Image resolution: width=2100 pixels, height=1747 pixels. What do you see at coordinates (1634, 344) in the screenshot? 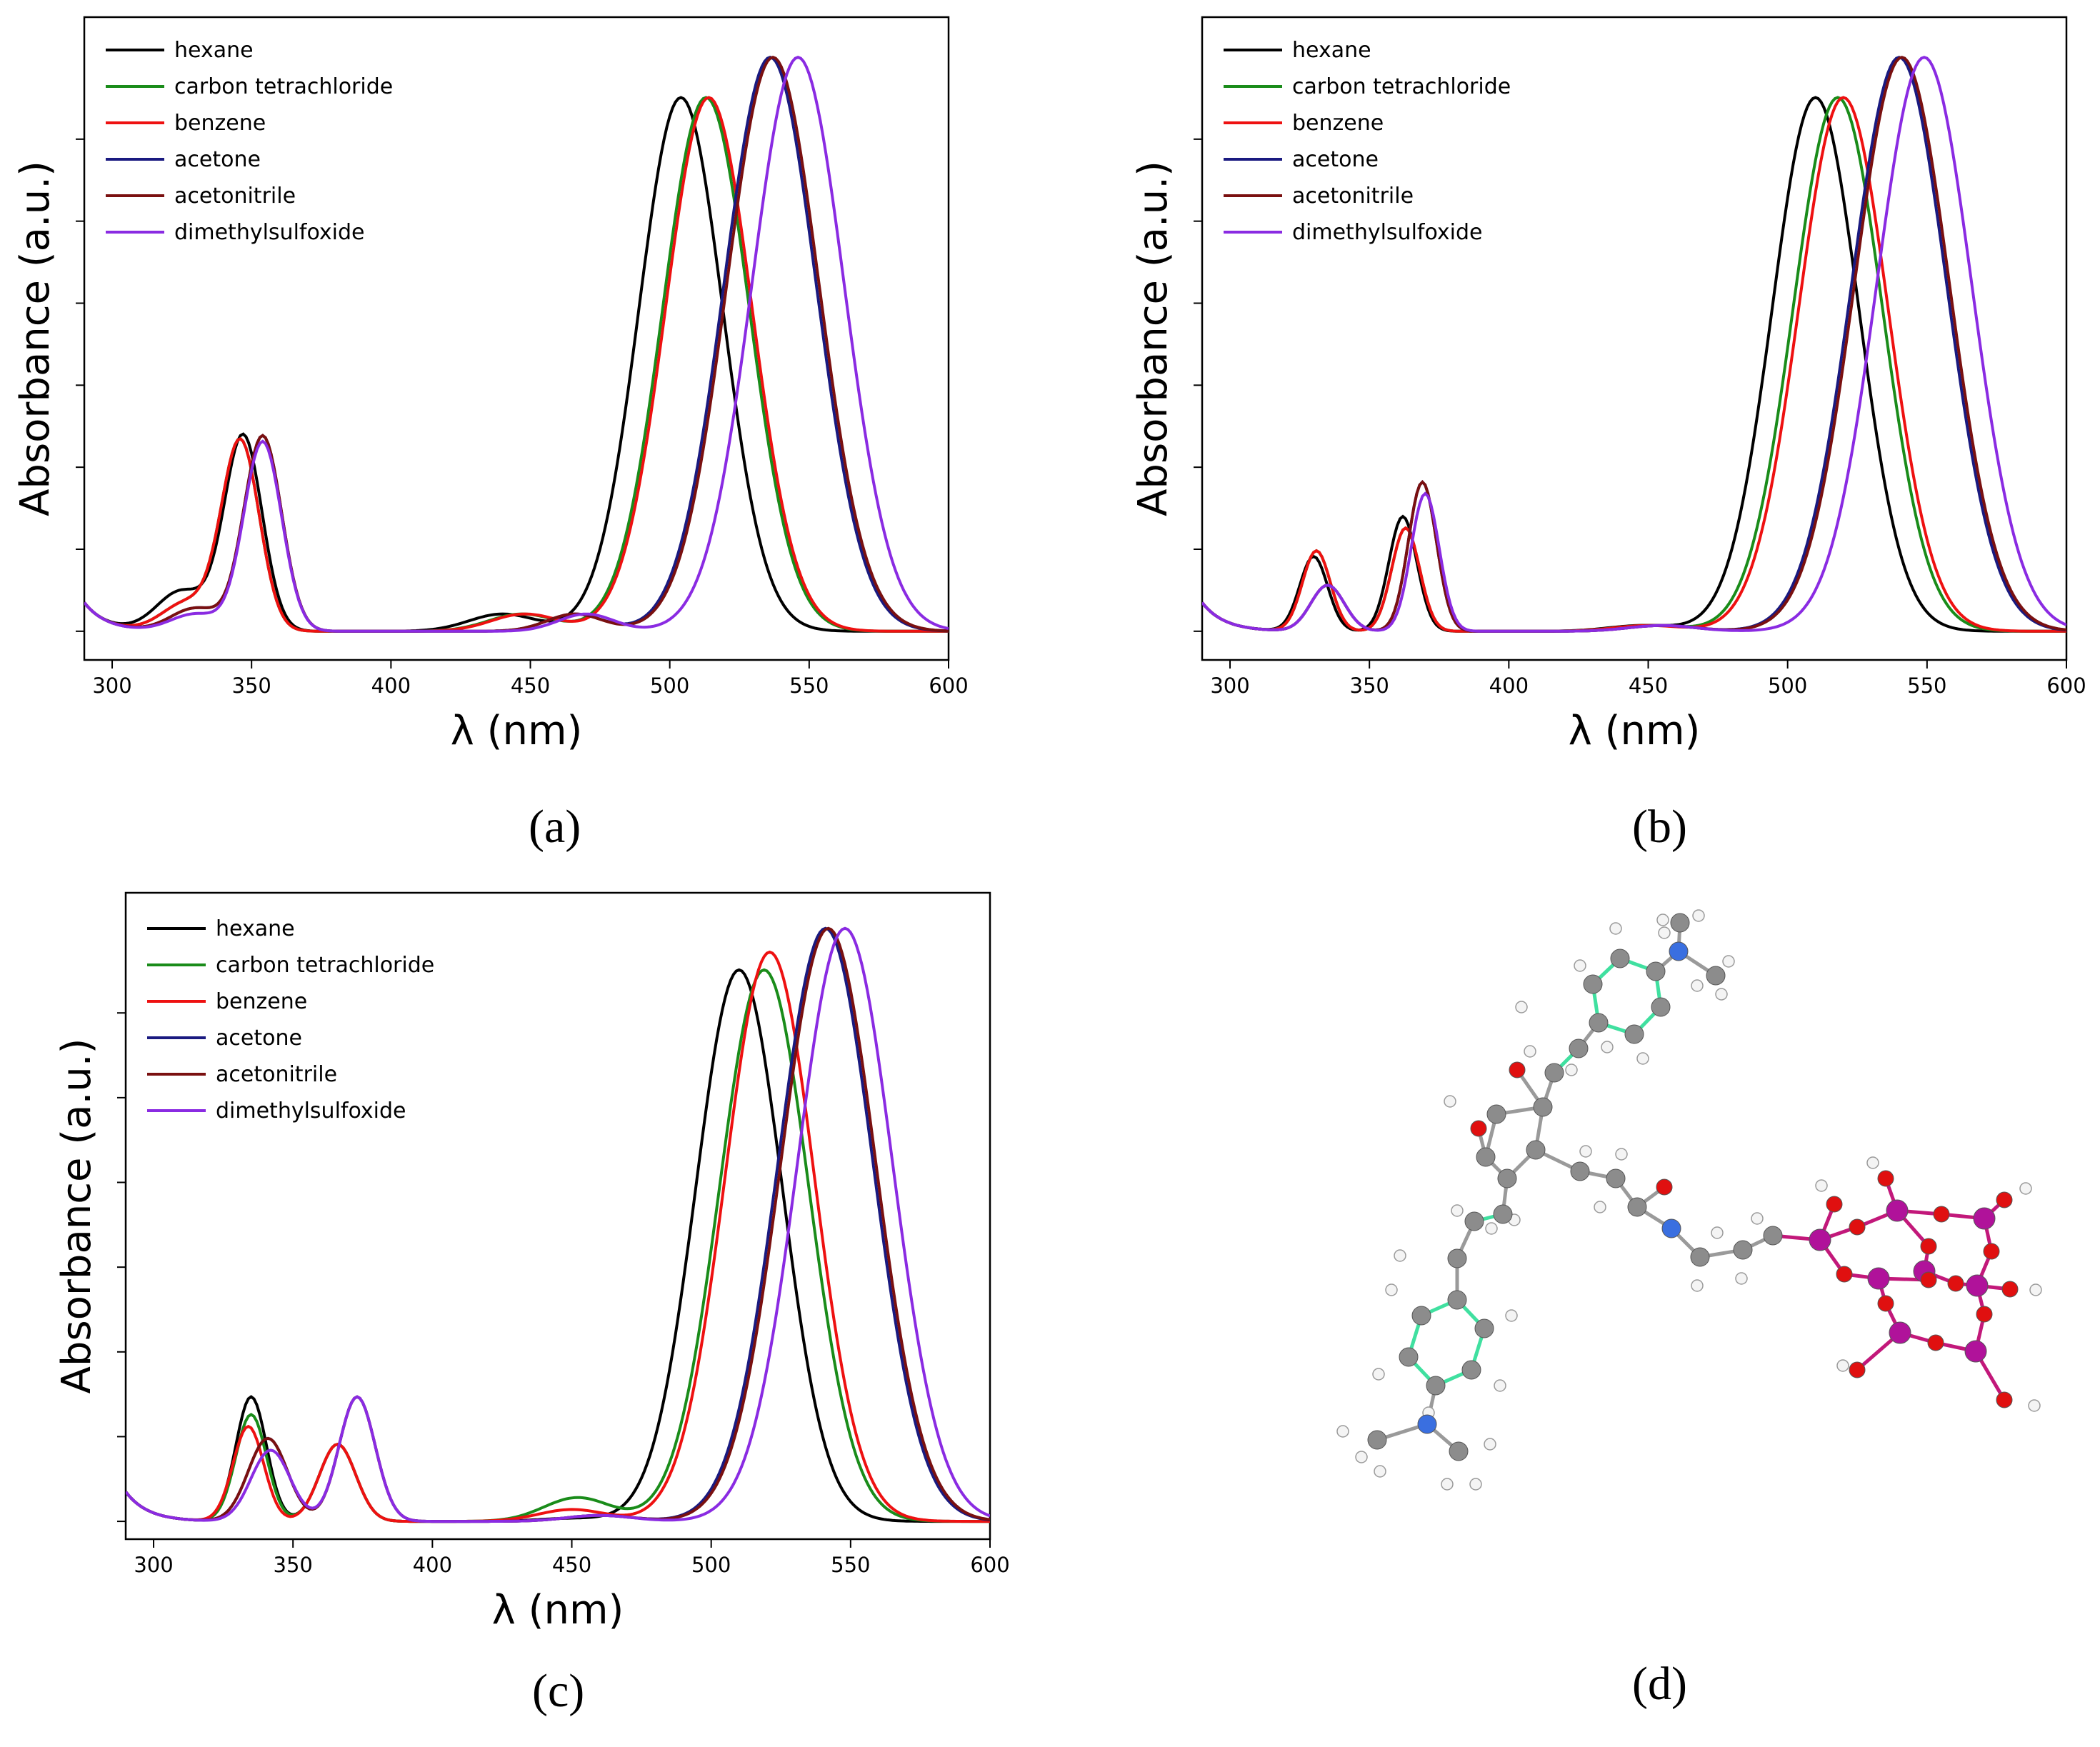
I see `series-line-acetone` at bounding box center [1634, 344].